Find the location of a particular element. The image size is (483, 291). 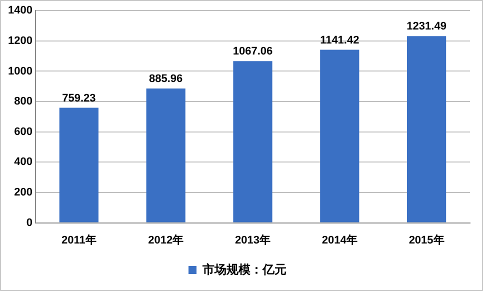

y-tick-label: 1400 is located at coordinates (20, 10).